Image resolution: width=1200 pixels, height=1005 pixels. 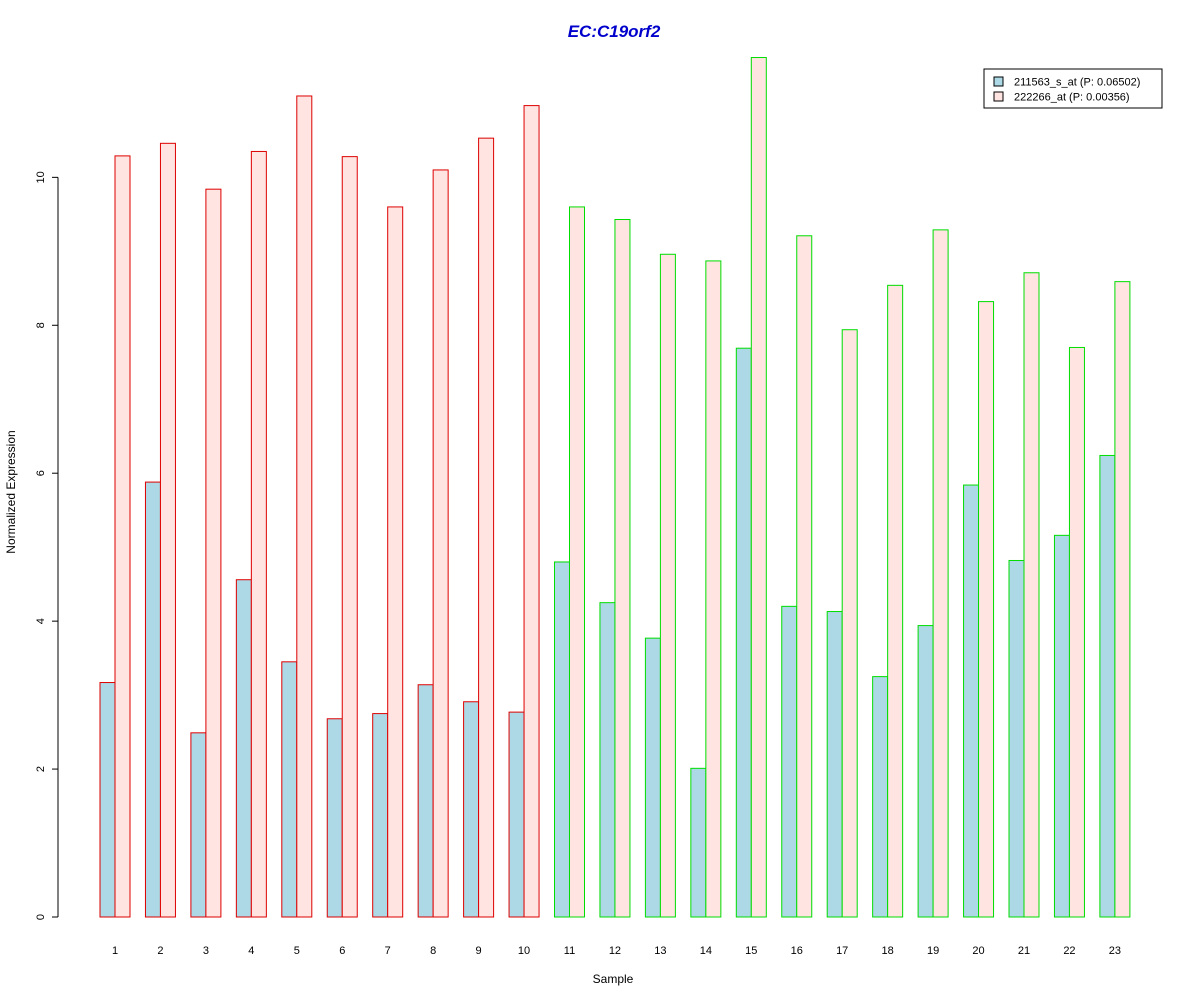 What do you see at coordinates (479, 951) in the screenshot?
I see `x-tick-label: 9` at bounding box center [479, 951].